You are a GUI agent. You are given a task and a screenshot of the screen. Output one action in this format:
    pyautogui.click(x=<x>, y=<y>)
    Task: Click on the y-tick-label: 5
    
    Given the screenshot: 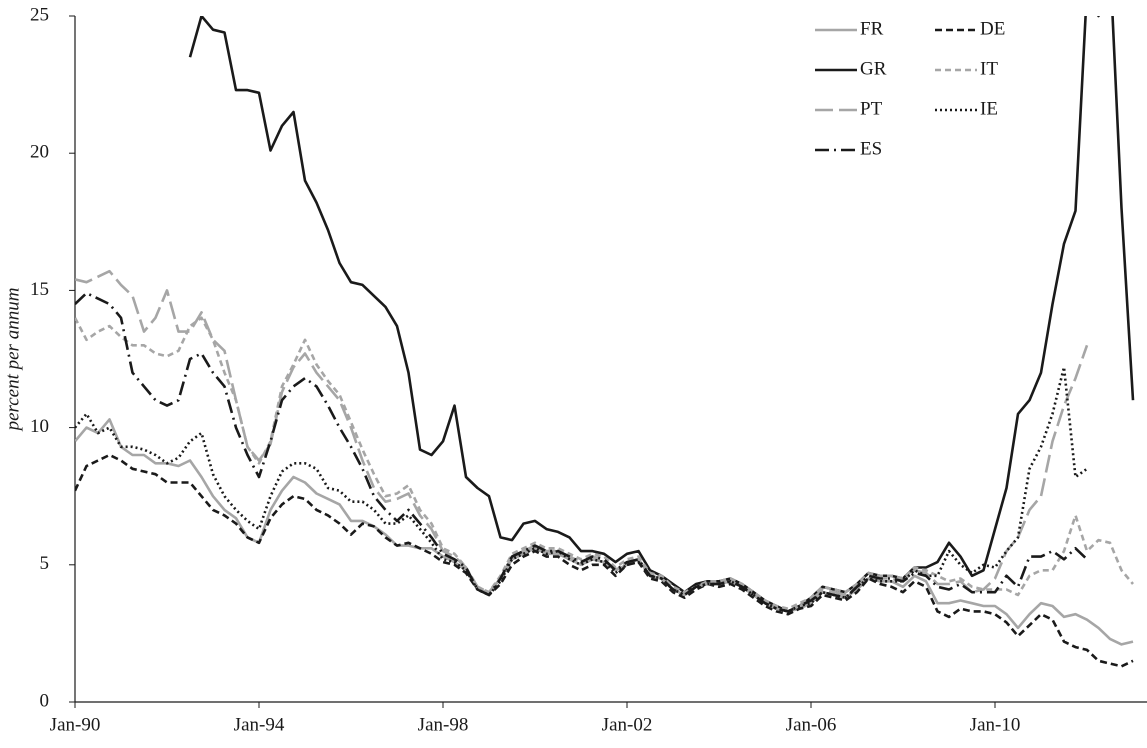 What is the action you would take?
    pyautogui.click(x=45, y=563)
    